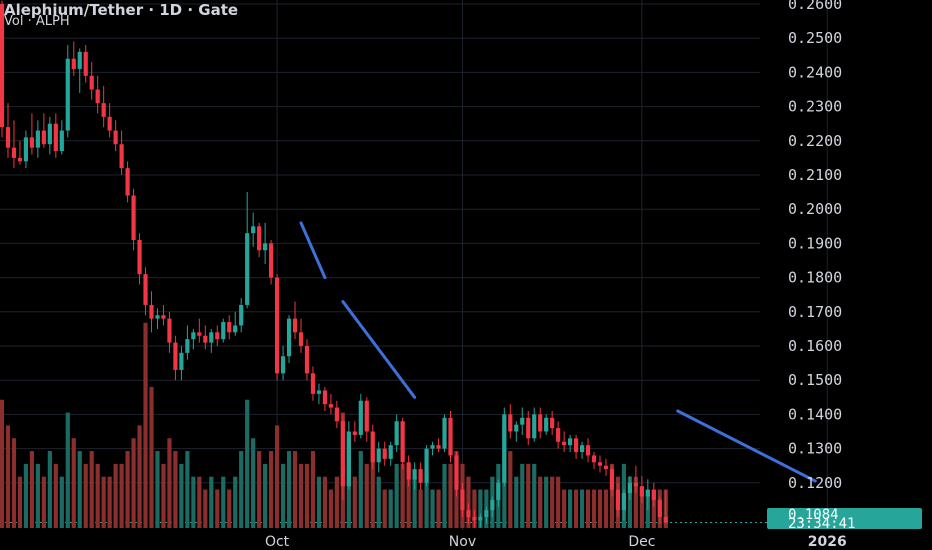 The height and width of the screenshot is (550, 932). What do you see at coordinates (815, 380) in the screenshot?
I see `price-tick-label: 0.1500` at bounding box center [815, 380].